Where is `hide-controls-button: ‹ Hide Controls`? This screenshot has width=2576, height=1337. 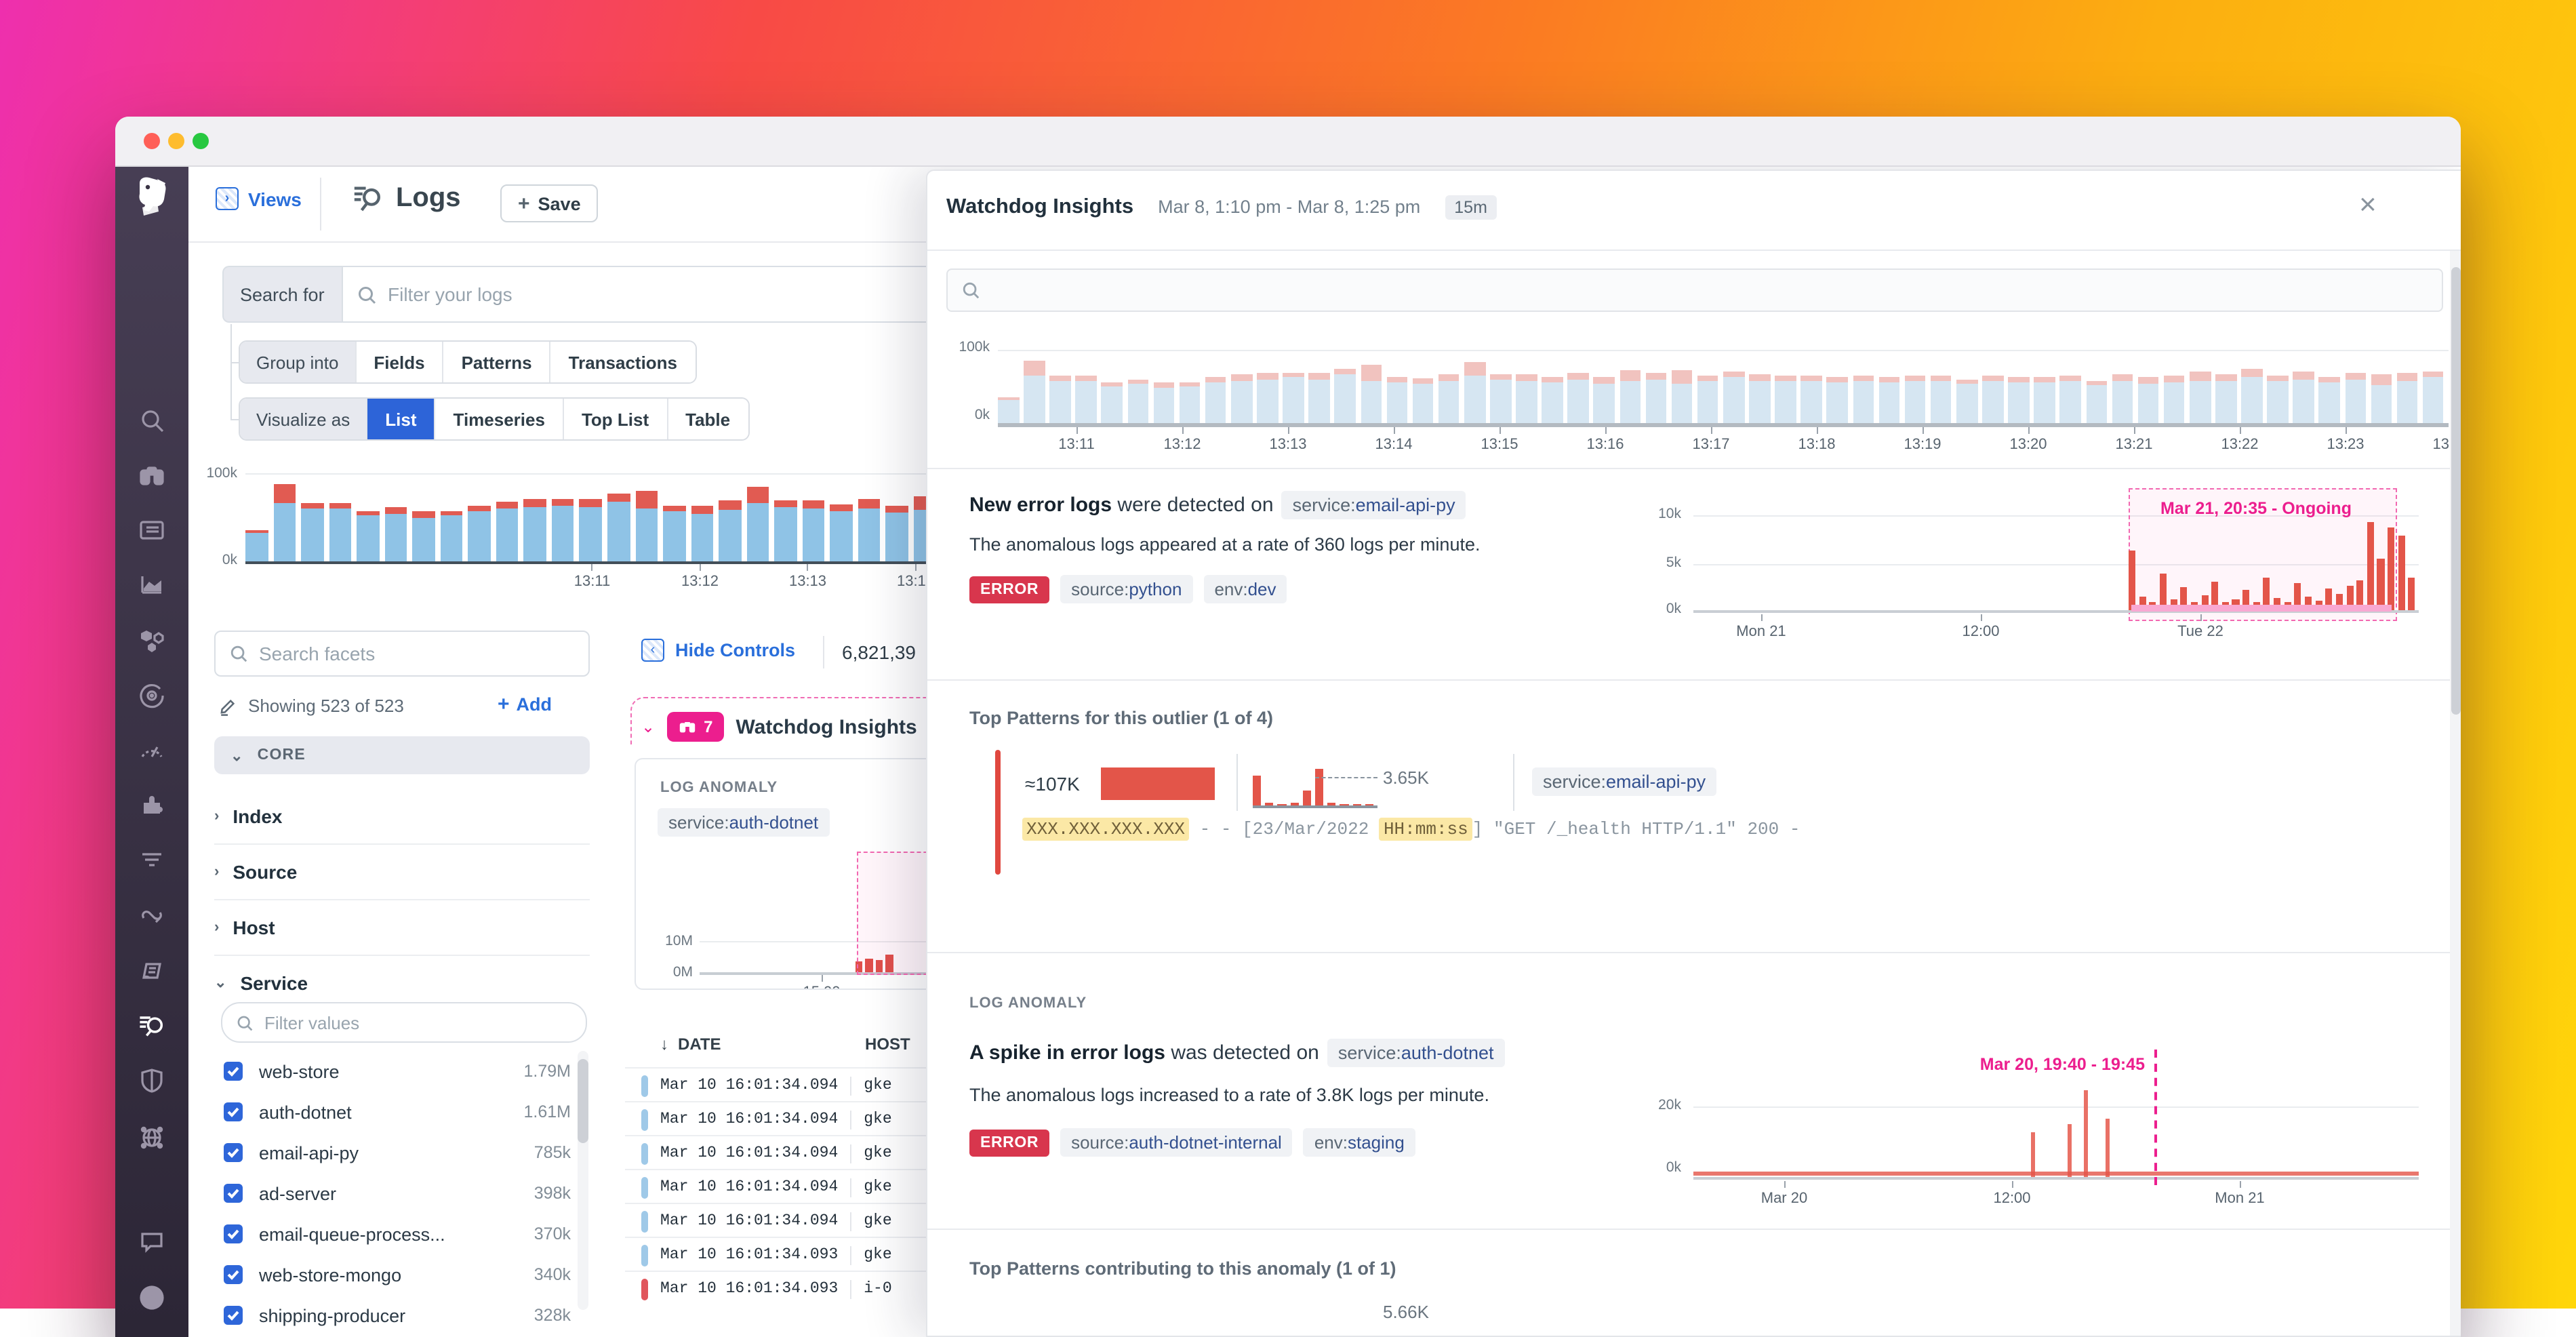 hide-controls-button: ‹ Hide Controls is located at coordinates (718, 650).